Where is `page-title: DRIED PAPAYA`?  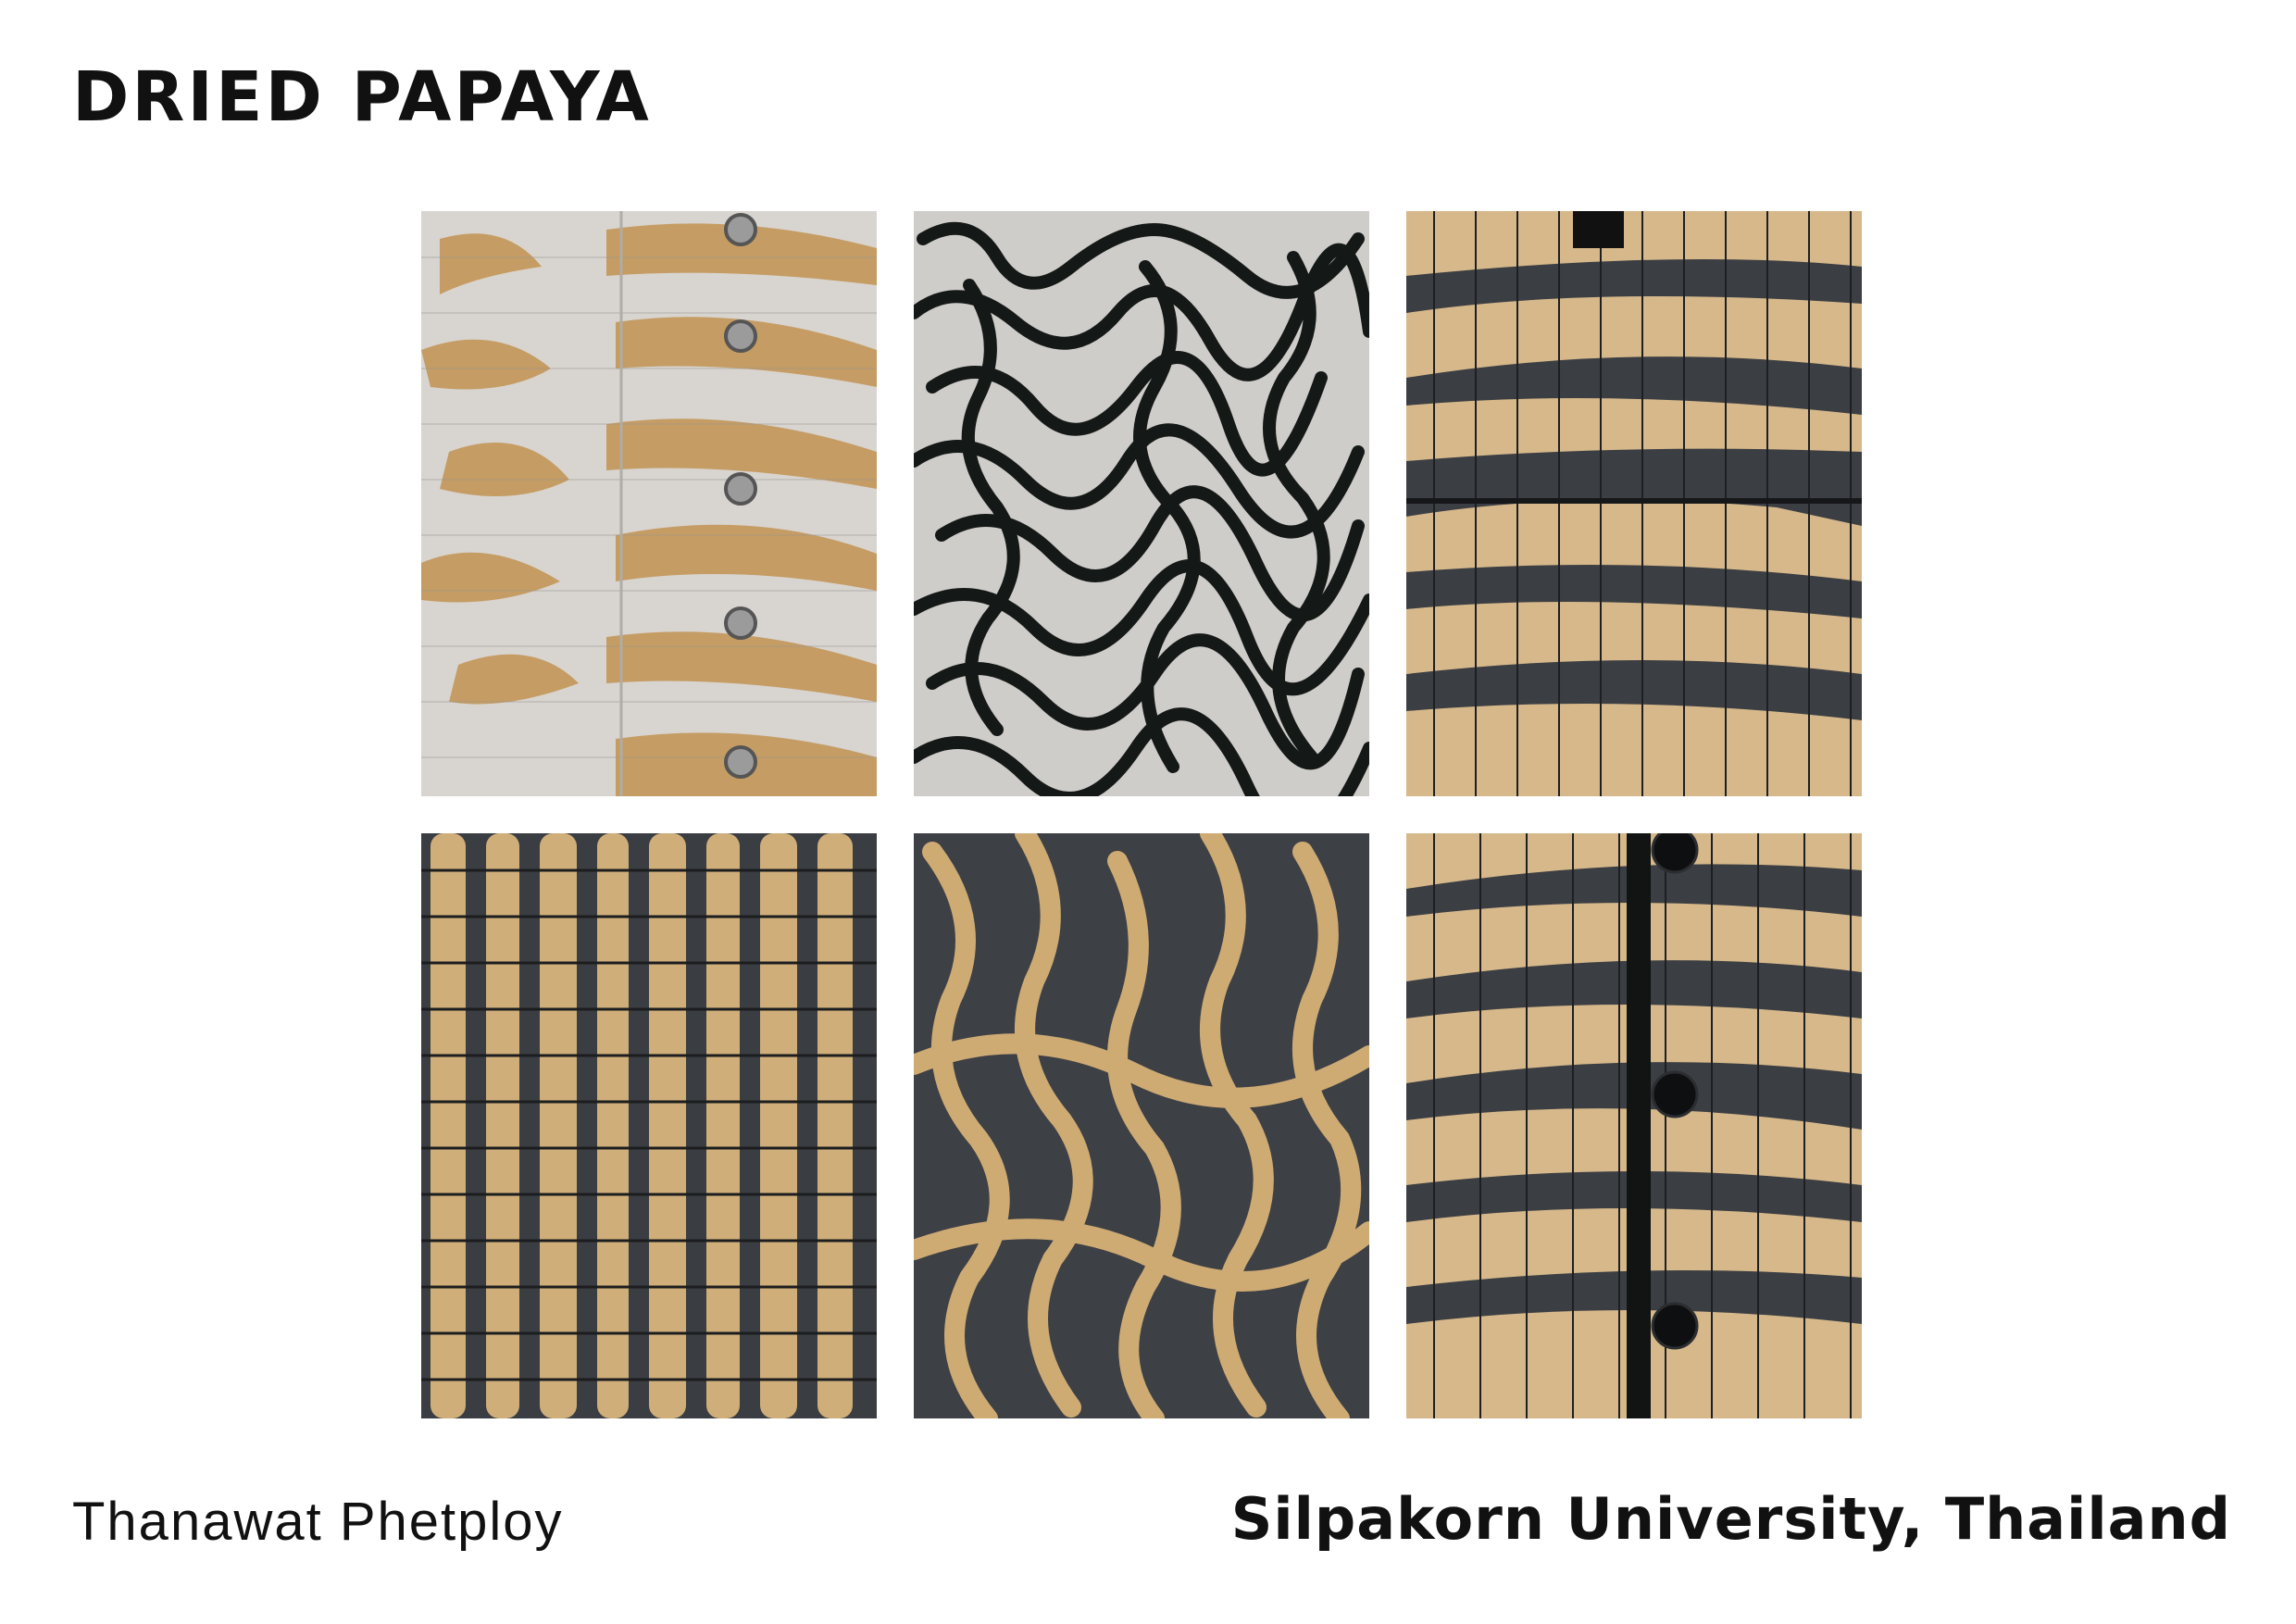
page-title: DRIED PAPAYA is located at coordinates (362, 97).